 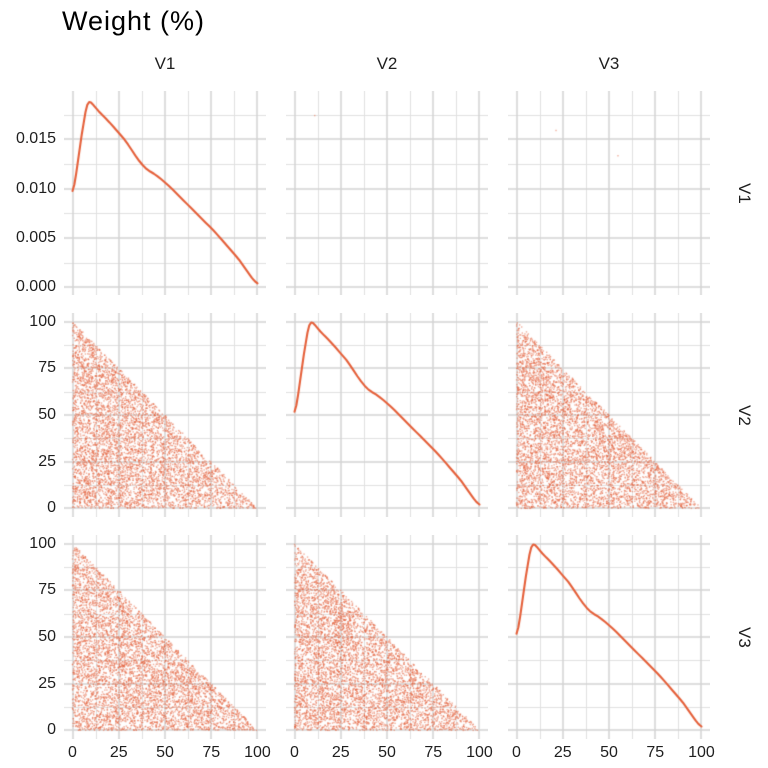 What do you see at coordinates (165, 63) in the screenshot?
I see `column-header-v1: V1` at bounding box center [165, 63].